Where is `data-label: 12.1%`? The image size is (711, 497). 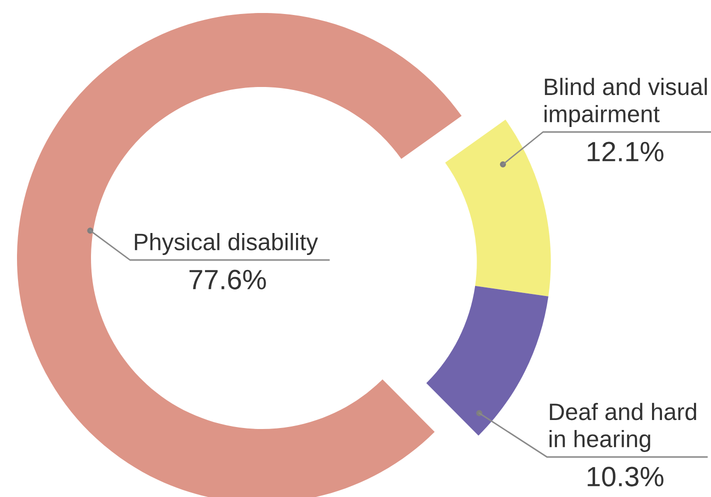
data-label: 12.1% is located at coordinates (626, 152).